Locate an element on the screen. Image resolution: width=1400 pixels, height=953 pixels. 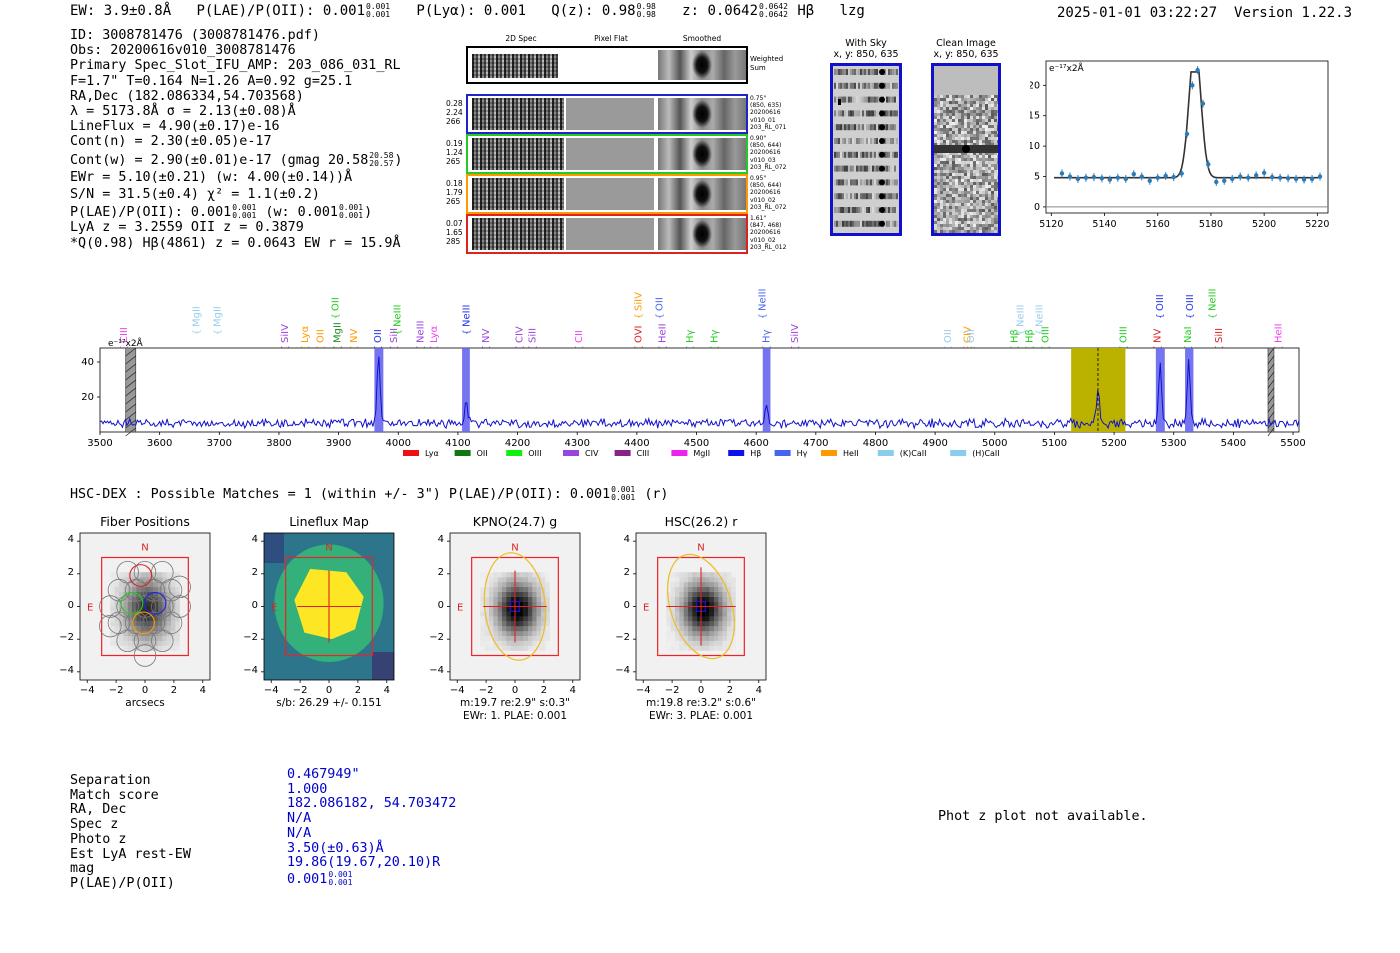
cutout-column-titles: 2D Spec Pixel Flat Smoothed is located at coordinates (608, 39).